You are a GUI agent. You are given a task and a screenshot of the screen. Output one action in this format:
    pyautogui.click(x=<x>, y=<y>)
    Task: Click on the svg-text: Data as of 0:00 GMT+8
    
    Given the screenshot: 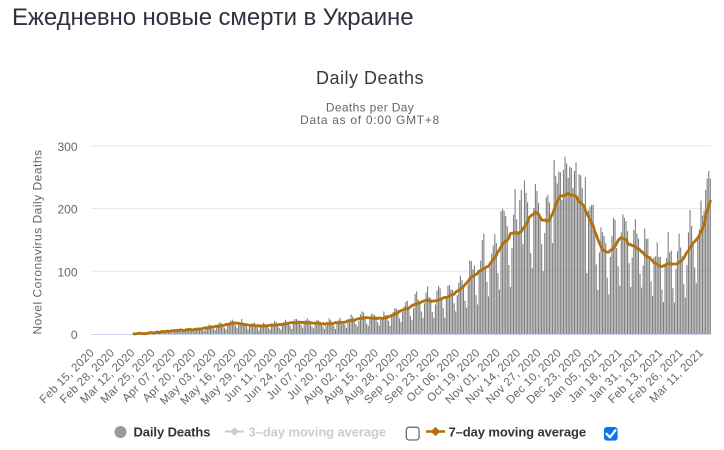 What is the action you would take?
    pyautogui.click(x=370, y=120)
    